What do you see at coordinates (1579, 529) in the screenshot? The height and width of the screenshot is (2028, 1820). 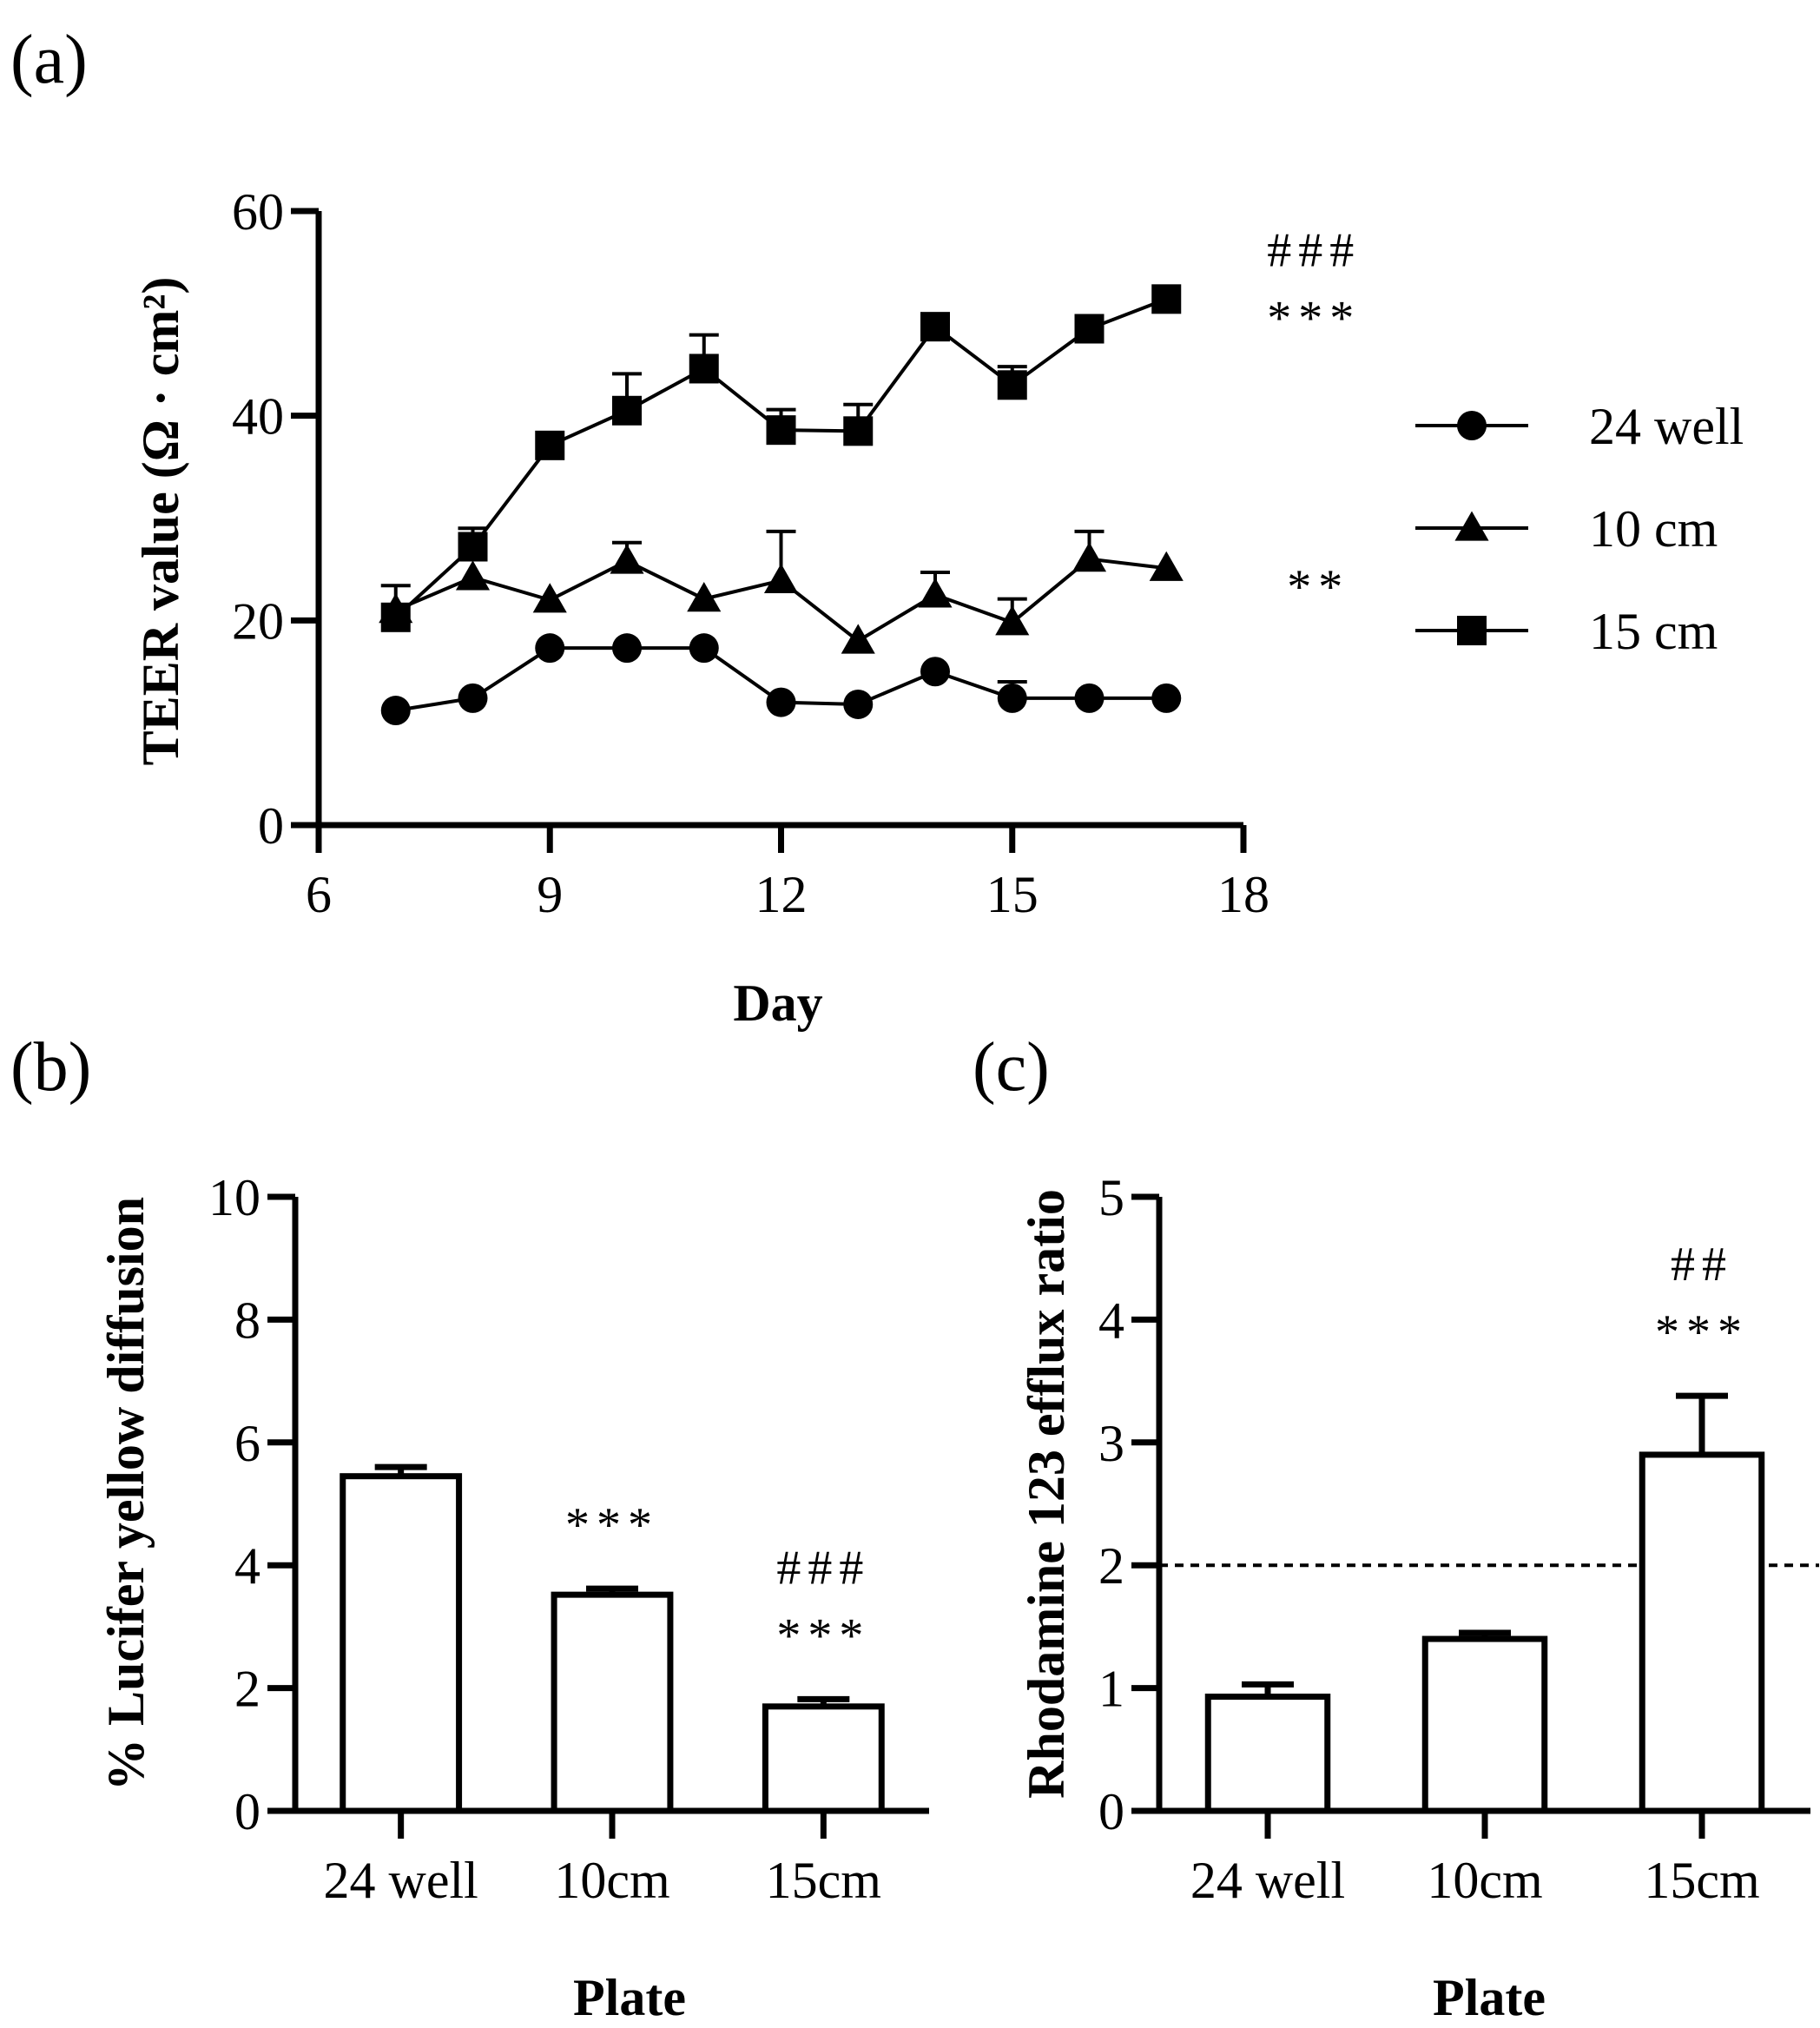 I see `panel-a-legend: 24 well 10 cm 15 cm` at bounding box center [1579, 529].